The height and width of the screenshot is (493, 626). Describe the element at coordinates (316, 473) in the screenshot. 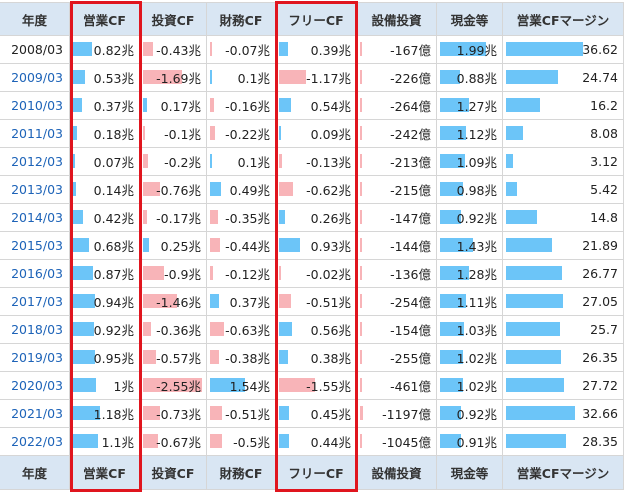

I see `footer-text: フリーCF` at that location.